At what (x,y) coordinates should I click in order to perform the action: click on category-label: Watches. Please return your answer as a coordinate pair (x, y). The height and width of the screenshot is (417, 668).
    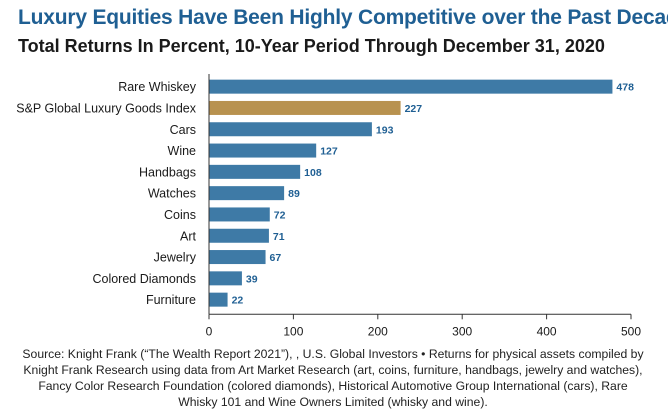
    Looking at the image, I should click on (172, 194).